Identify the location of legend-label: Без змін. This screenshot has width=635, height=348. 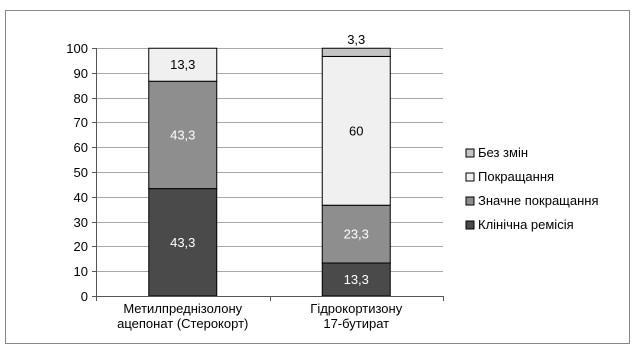
(503, 152).